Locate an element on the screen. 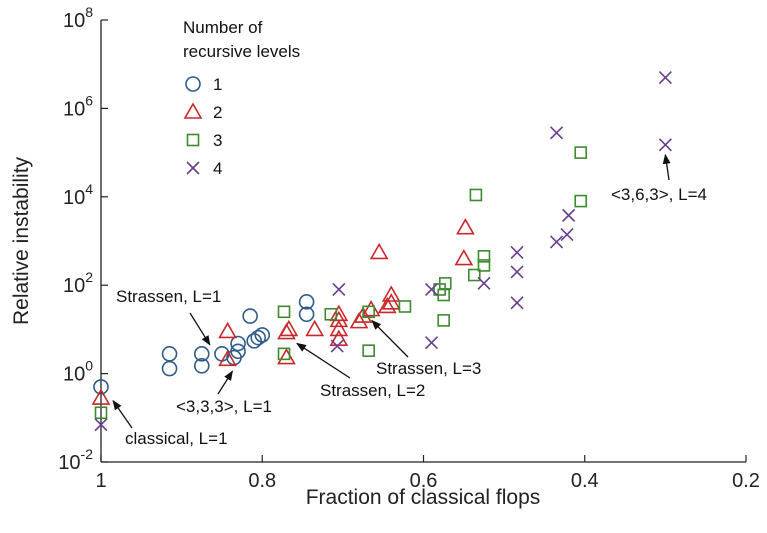 This screenshot has width=767, height=533. x-tick-label: 0.4 is located at coordinates (585, 481).